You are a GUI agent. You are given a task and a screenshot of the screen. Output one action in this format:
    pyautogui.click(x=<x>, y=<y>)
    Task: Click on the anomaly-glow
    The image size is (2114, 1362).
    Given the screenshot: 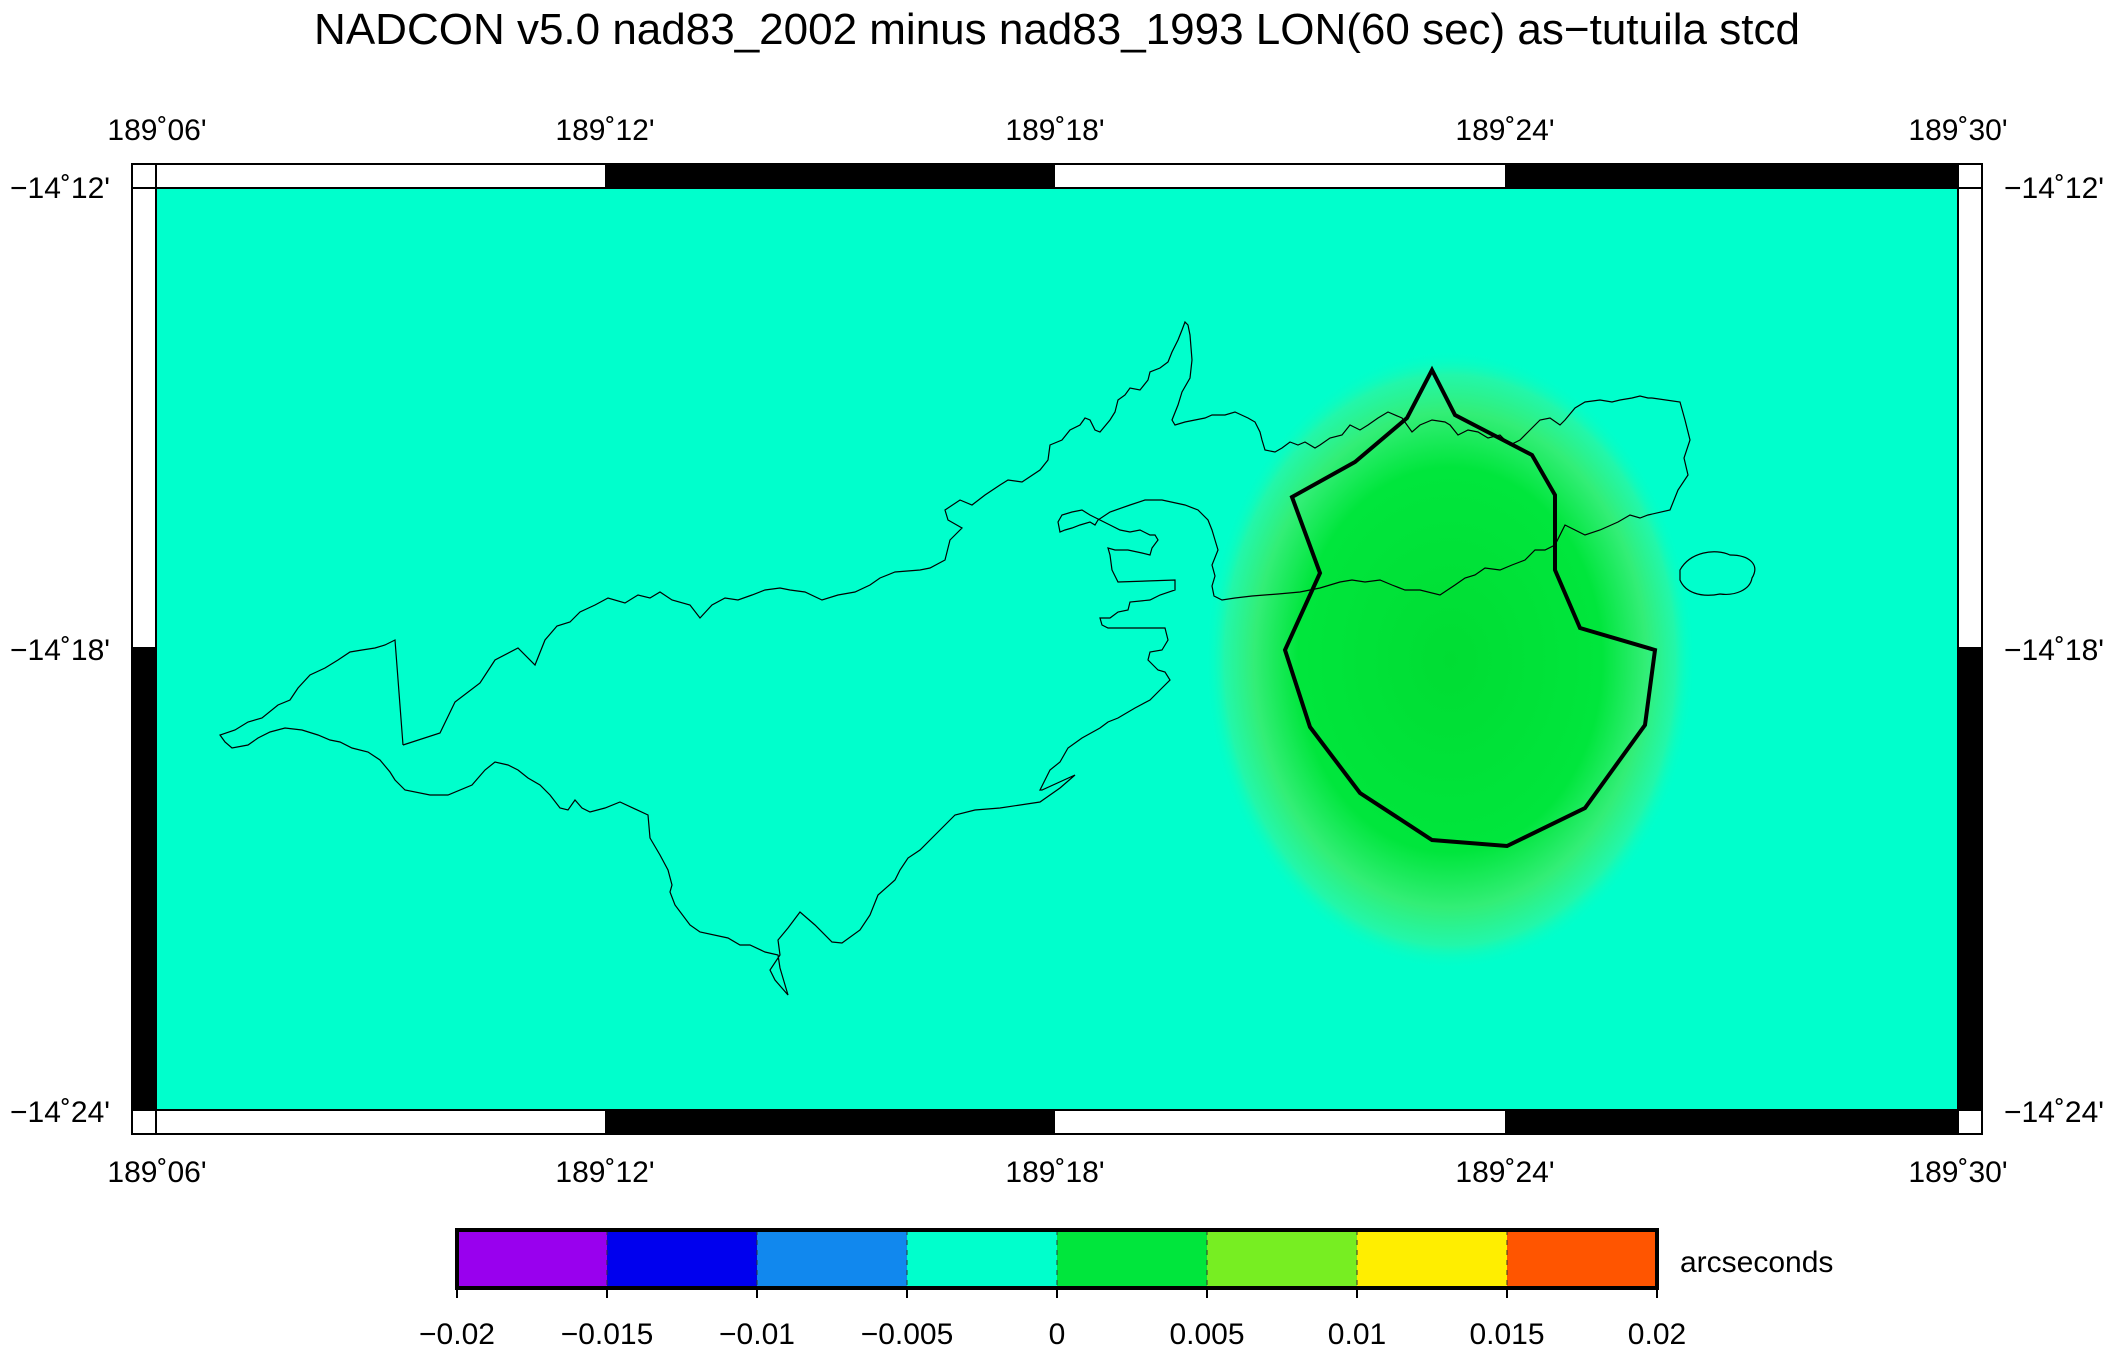 What is the action you would take?
    pyautogui.click(x=1450, y=660)
    